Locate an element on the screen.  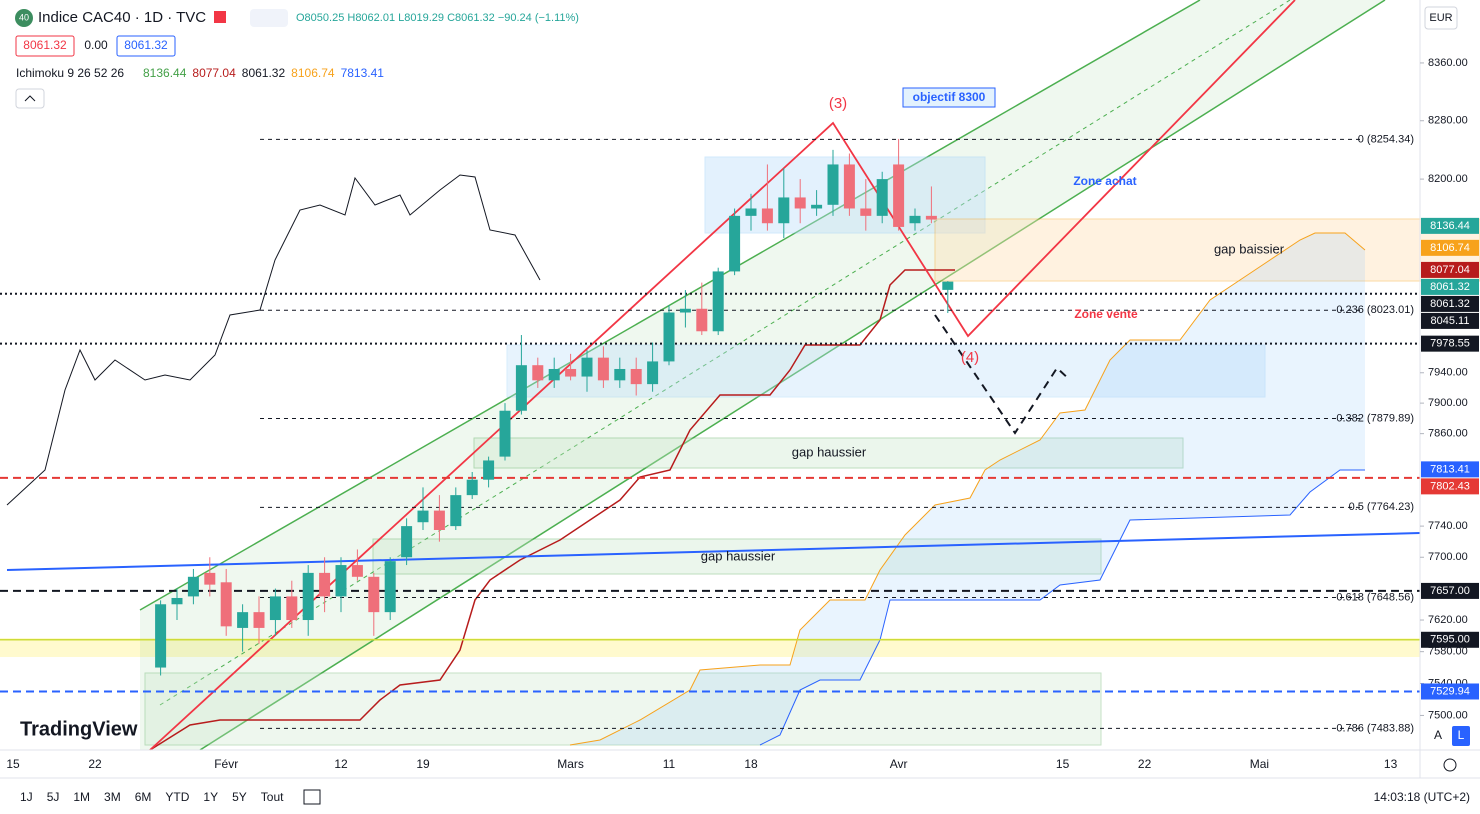
y-tick-label: 7620.00 is located at coordinates (1448, 620).